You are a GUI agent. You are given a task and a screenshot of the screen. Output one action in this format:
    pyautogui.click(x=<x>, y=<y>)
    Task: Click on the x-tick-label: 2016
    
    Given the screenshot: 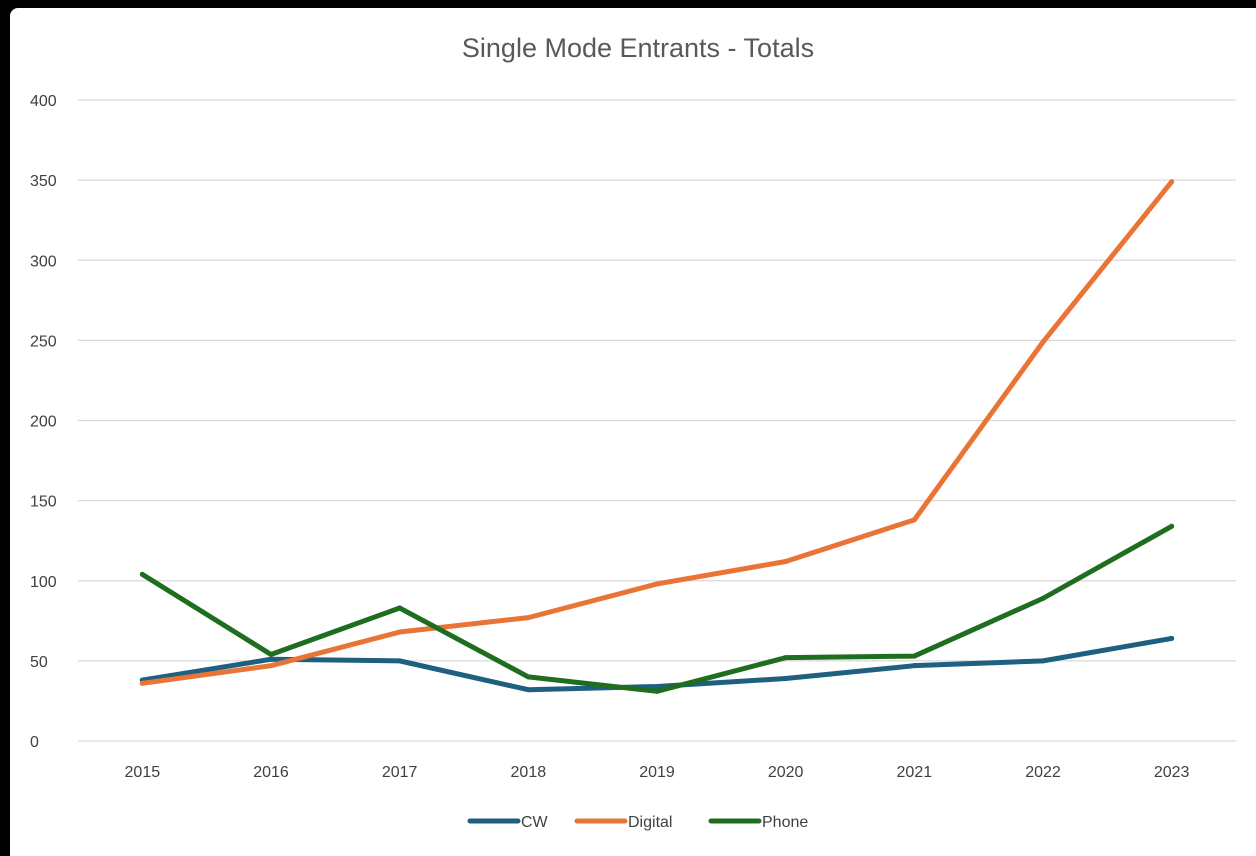 What is the action you would take?
    pyautogui.click(x=271, y=772)
    